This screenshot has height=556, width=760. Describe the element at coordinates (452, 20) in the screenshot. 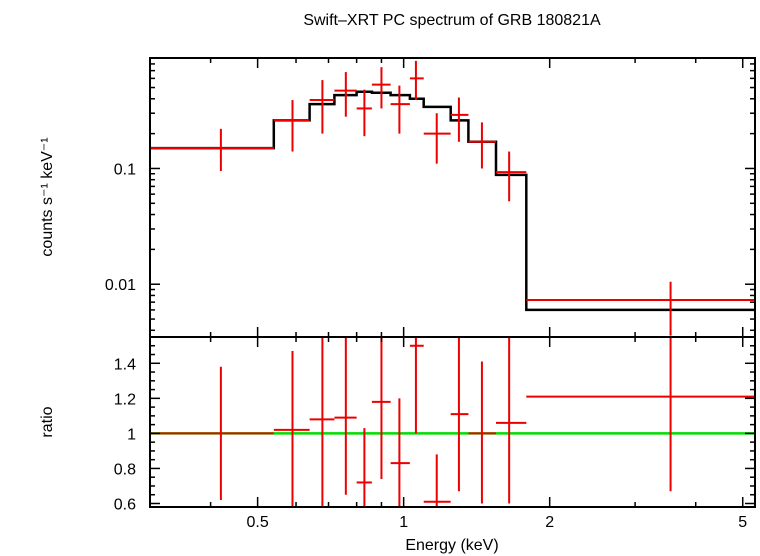

I see `chart-title: Swift–XRT PC spectrum of GRB 180821A` at that location.